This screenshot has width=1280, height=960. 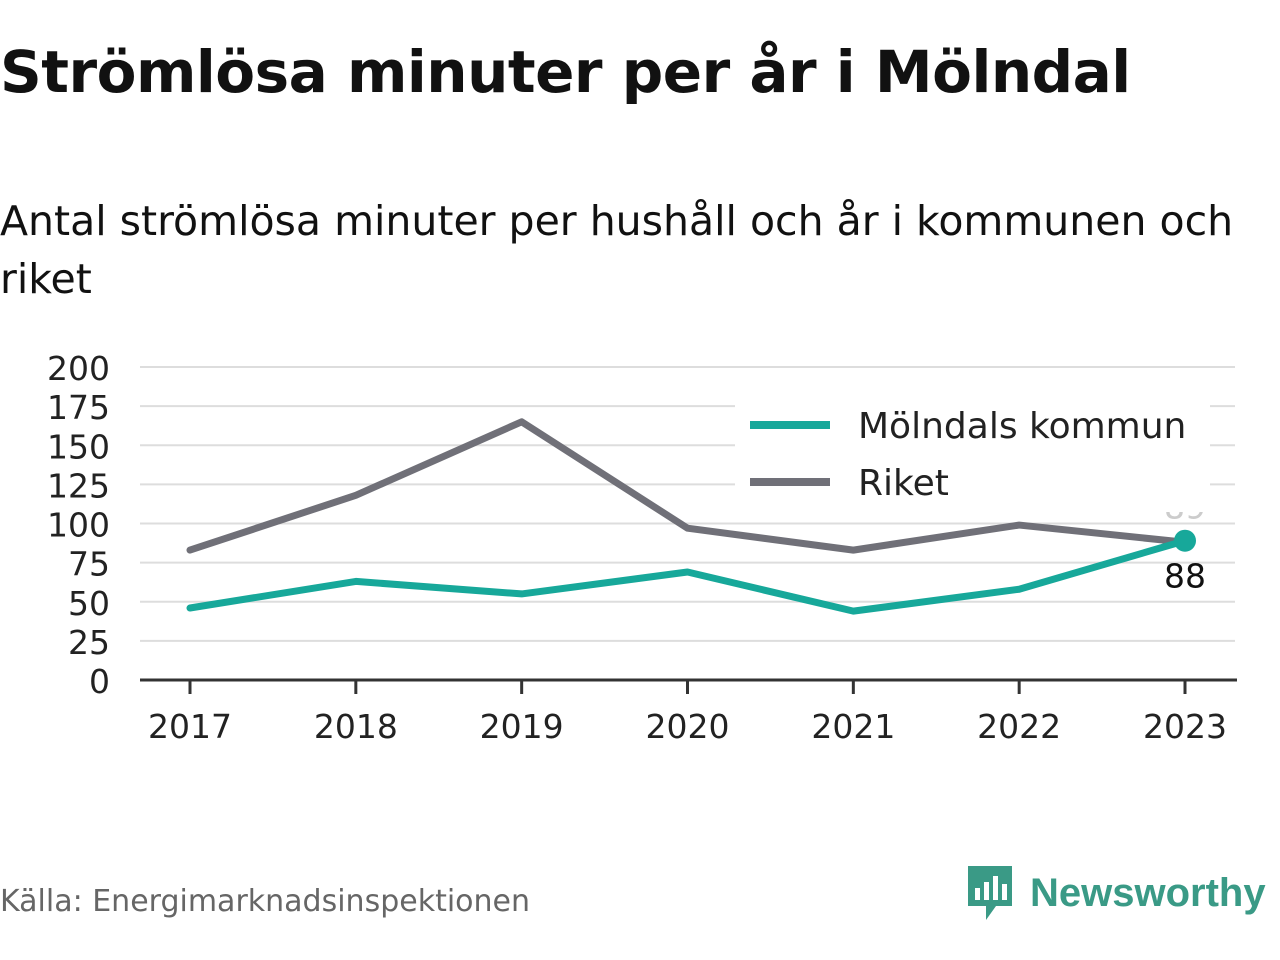 What do you see at coordinates (990, 893) in the screenshot?
I see `newsworthy-logo-icon` at bounding box center [990, 893].